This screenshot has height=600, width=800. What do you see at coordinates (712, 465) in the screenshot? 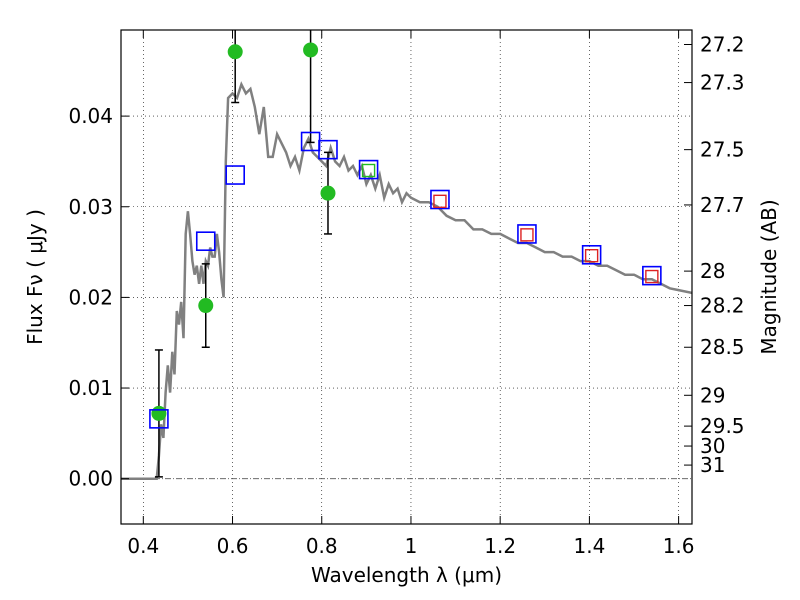
I see `mag-tick-label: 31` at bounding box center [712, 465].